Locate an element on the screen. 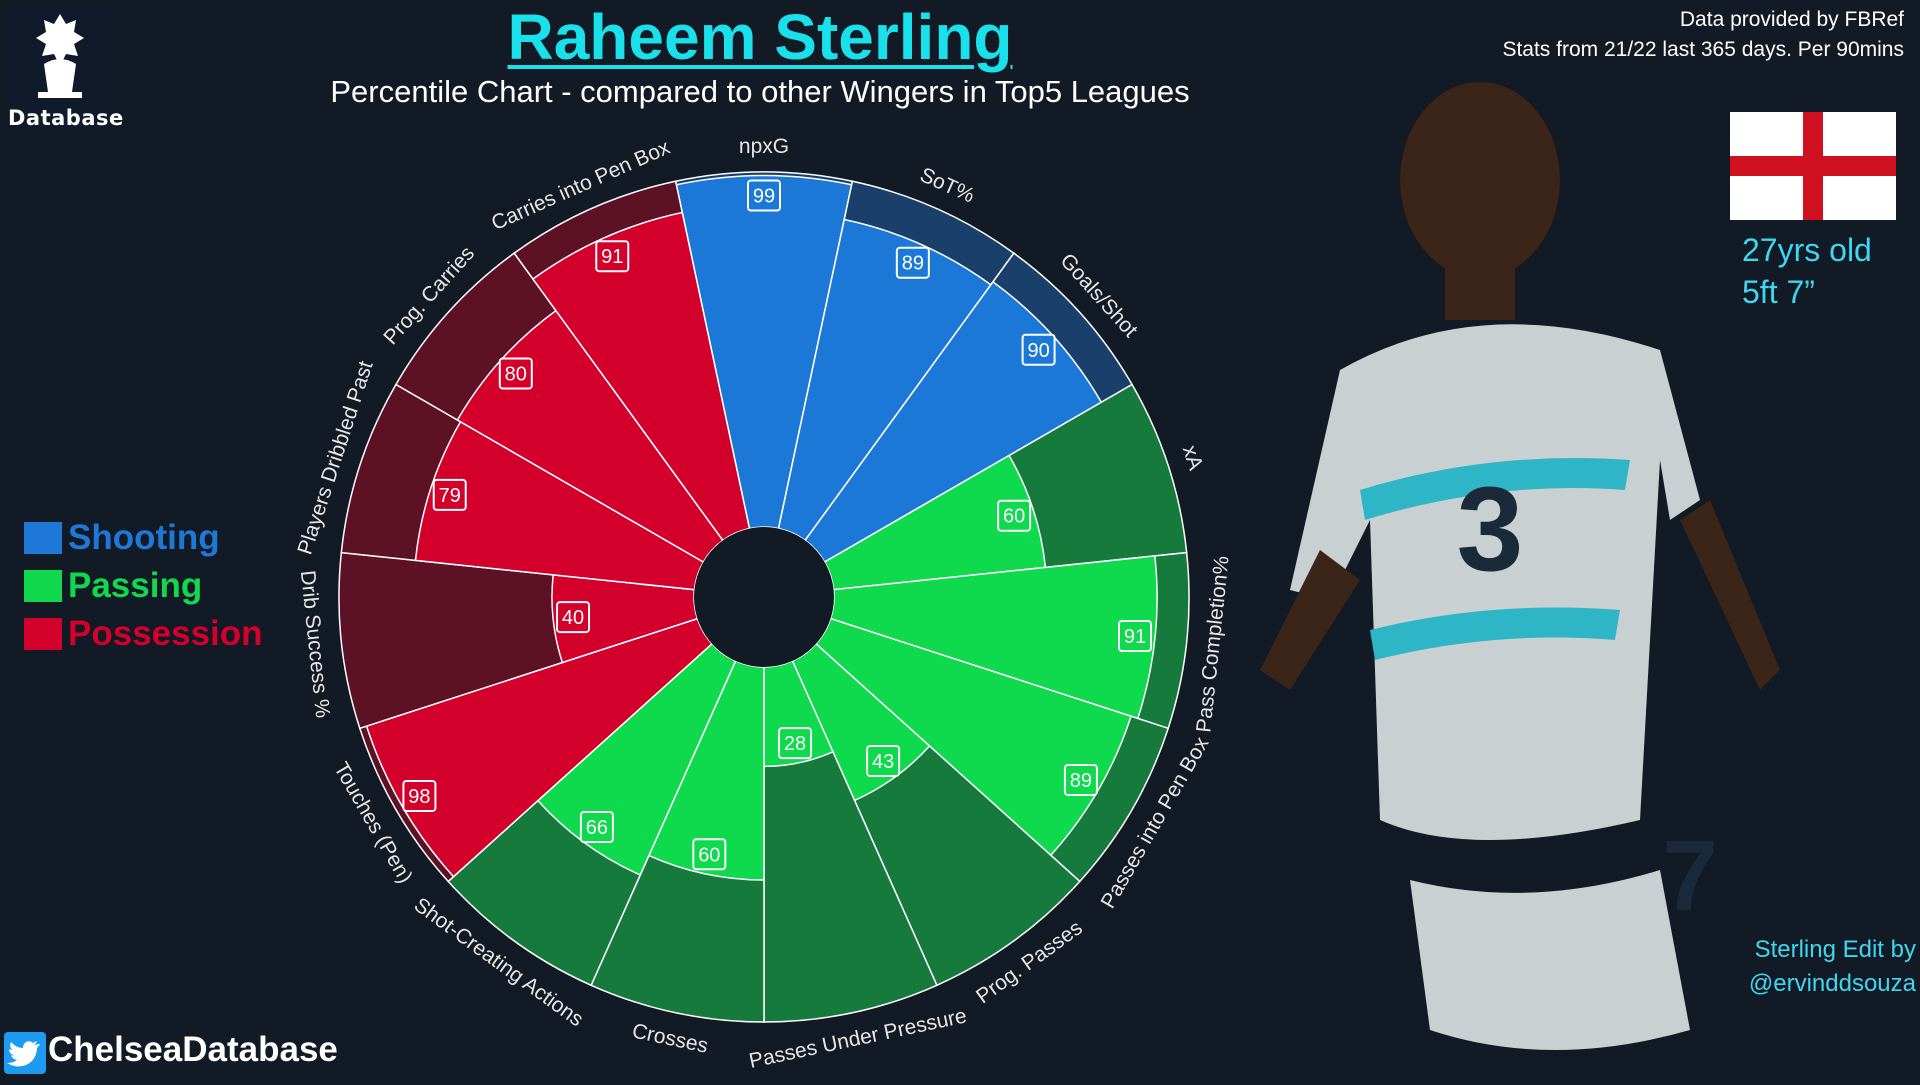 This screenshot has height=1085, width=1920. legend-label: Passing is located at coordinates (135, 585).